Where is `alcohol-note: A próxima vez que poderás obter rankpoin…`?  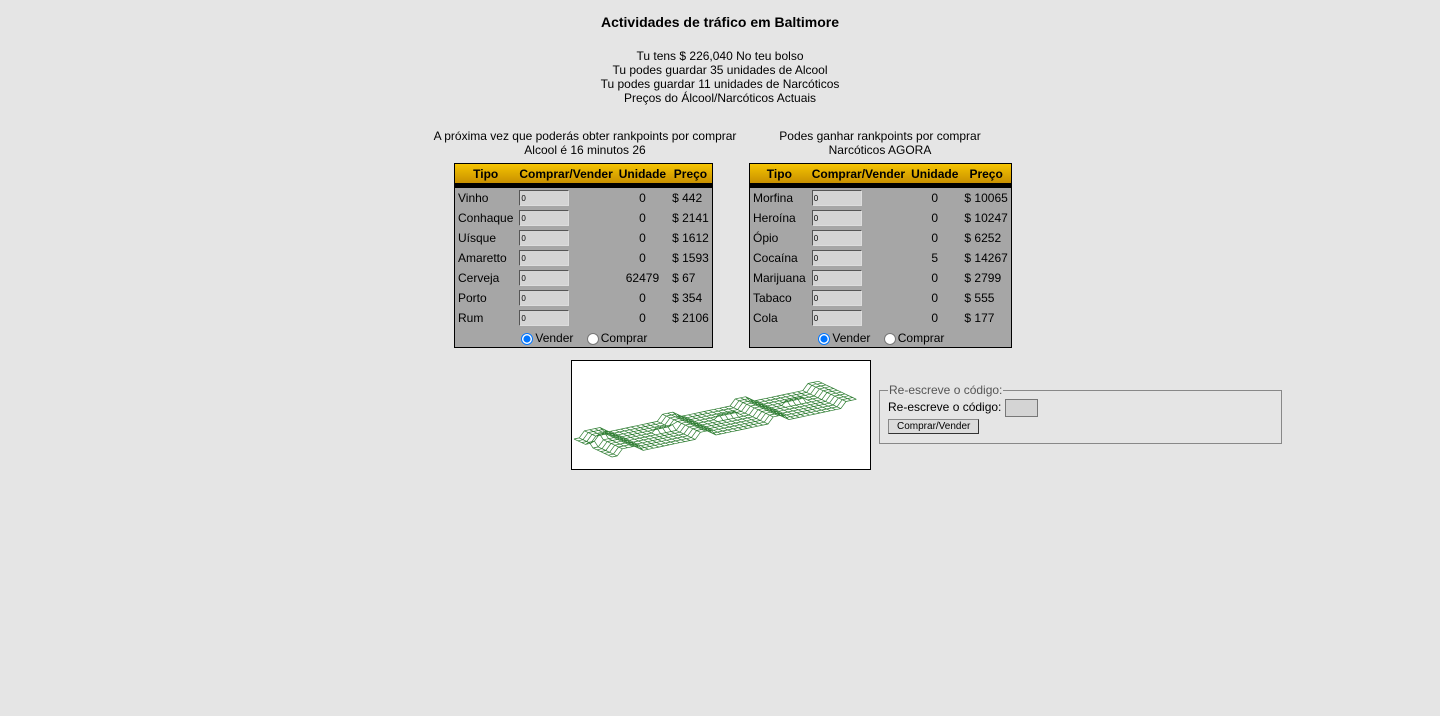 alcohol-note: A próxima vez que poderás obter rankpoin… is located at coordinates (585, 143).